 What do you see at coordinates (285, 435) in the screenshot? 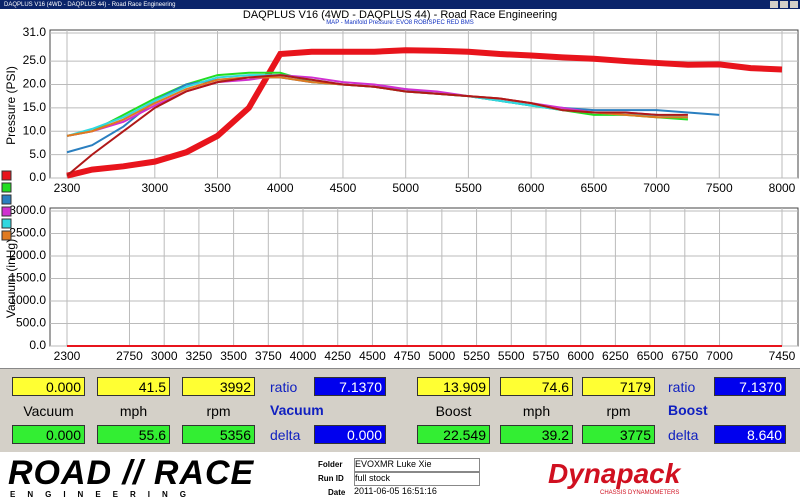
I see `delta-label: delta` at bounding box center [285, 435].